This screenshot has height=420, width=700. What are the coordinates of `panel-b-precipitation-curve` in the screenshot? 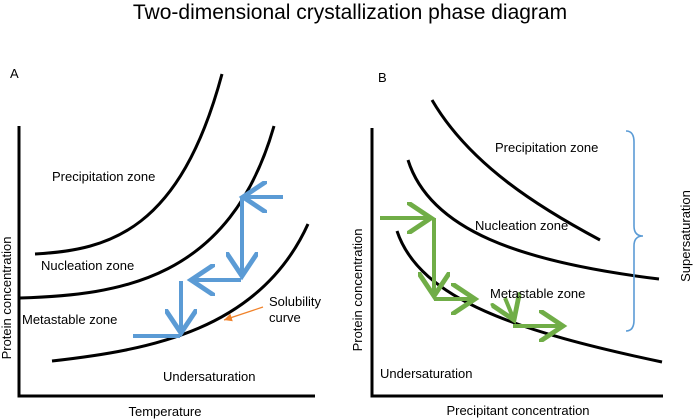 It's located at (515, 170).